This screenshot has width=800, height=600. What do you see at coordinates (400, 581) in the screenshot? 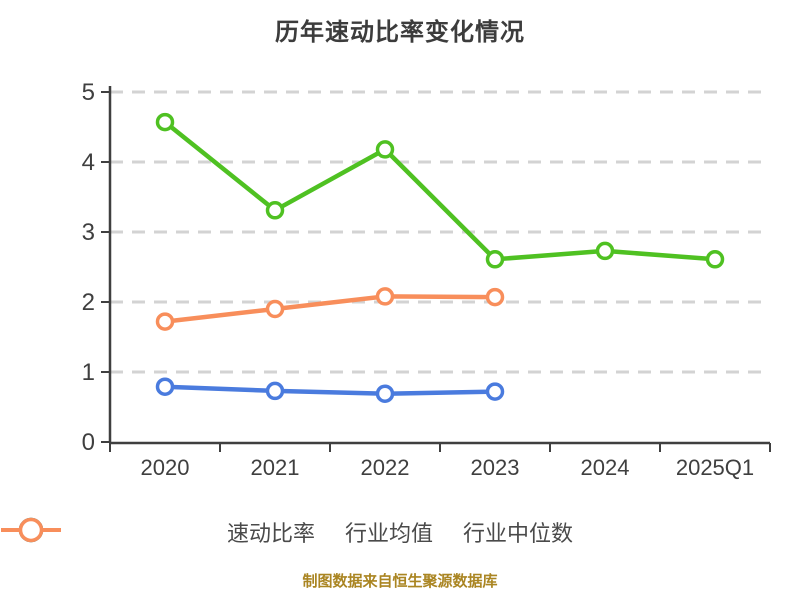
I see `data-source-note: 制图数据来自恒生聚源数据库` at bounding box center [400, 581].